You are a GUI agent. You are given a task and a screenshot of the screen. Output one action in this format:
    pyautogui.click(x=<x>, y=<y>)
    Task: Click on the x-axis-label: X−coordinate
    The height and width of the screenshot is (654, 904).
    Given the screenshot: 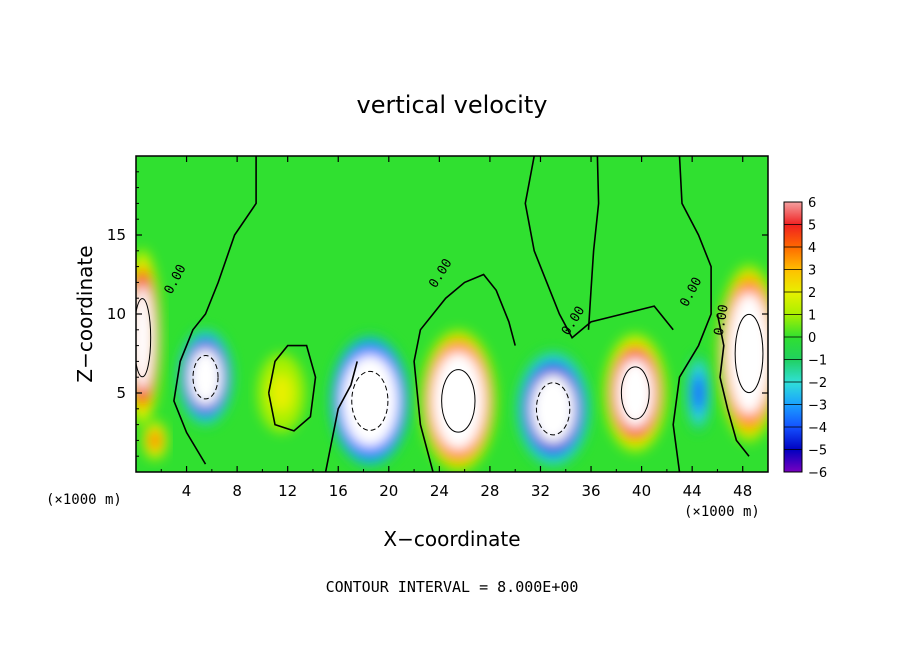 What is the action you would take?
    pyautogui.click(x=451, y=539)
    